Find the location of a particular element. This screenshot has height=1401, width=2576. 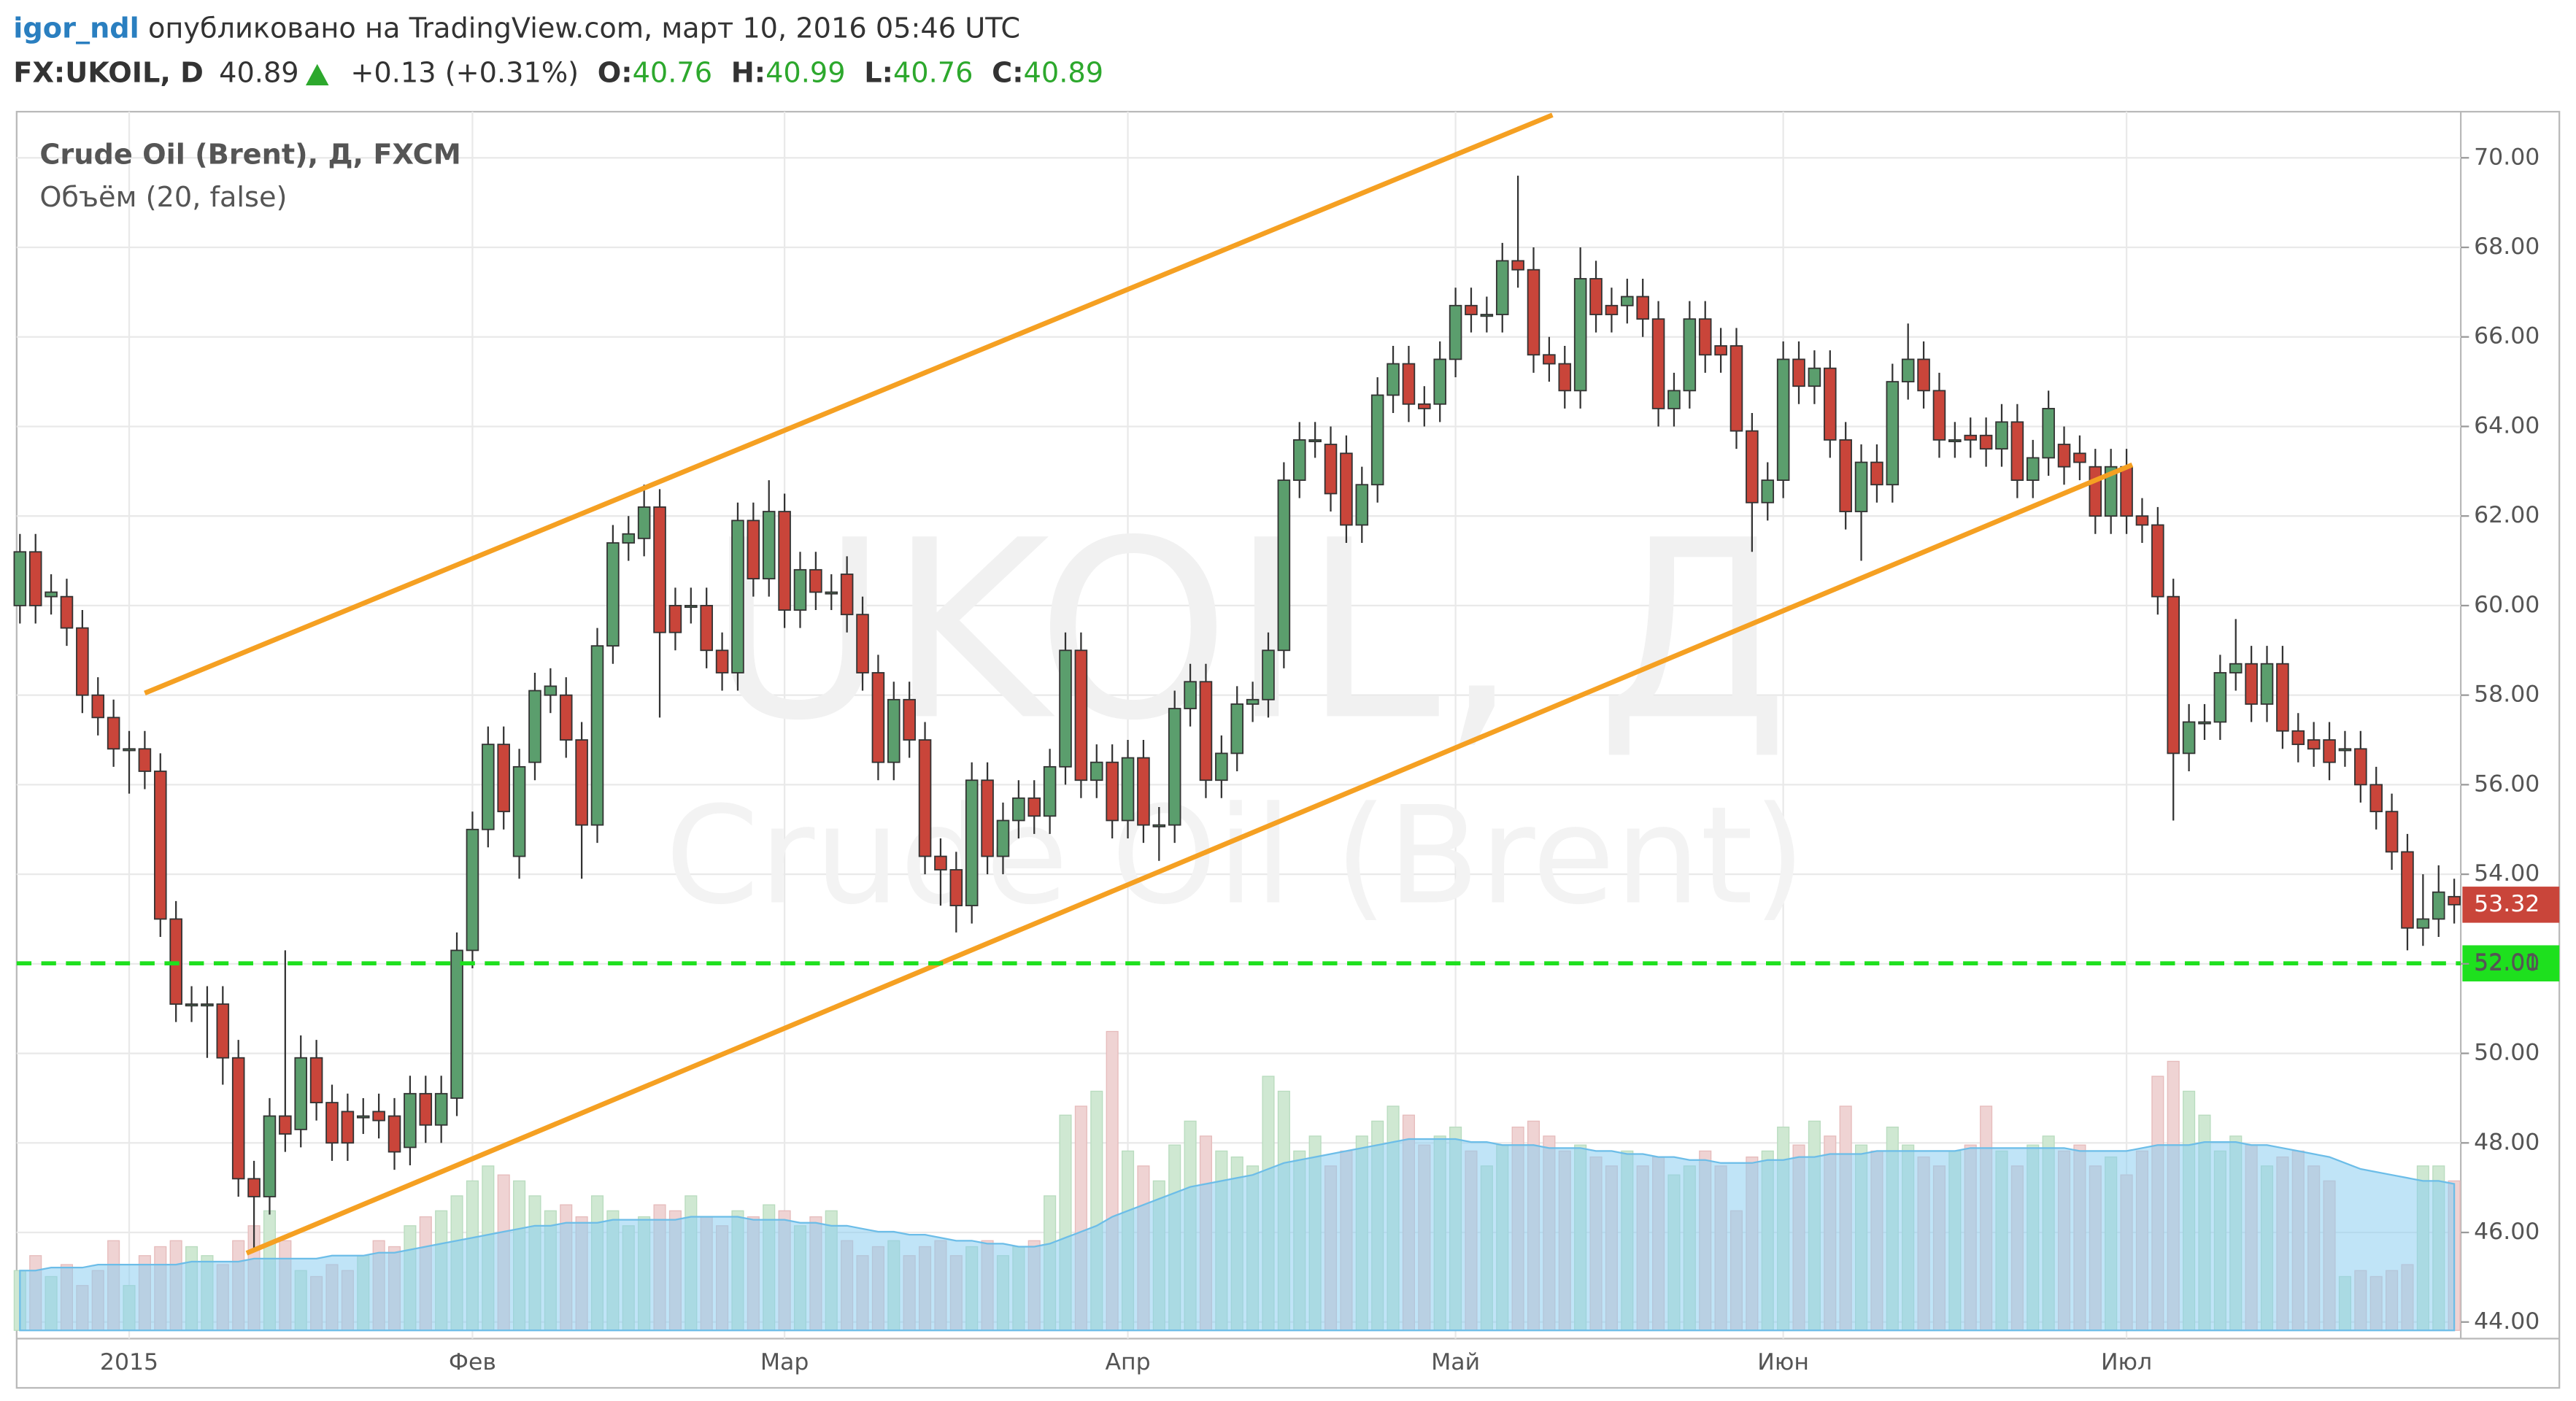

ohlc-label: O: is located at coordinates (615, 72).